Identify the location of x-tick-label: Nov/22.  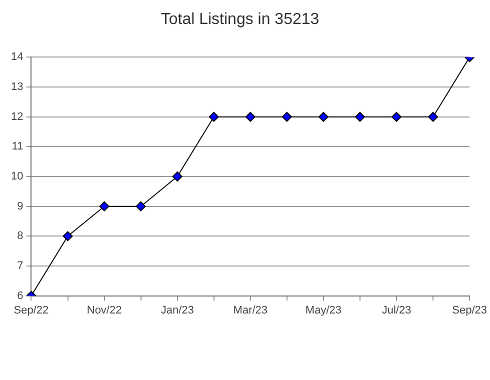
(104, 310).